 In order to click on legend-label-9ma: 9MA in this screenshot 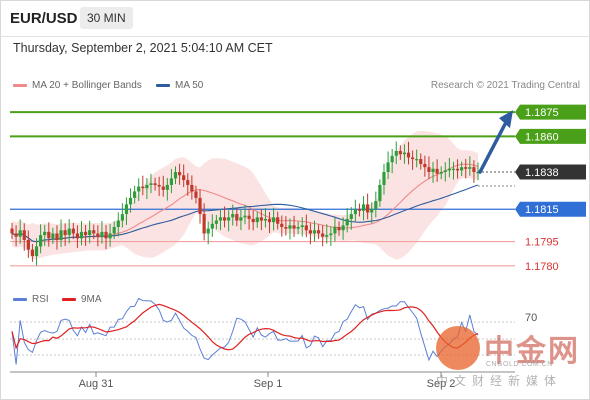, I will do `click(91, 299)`.